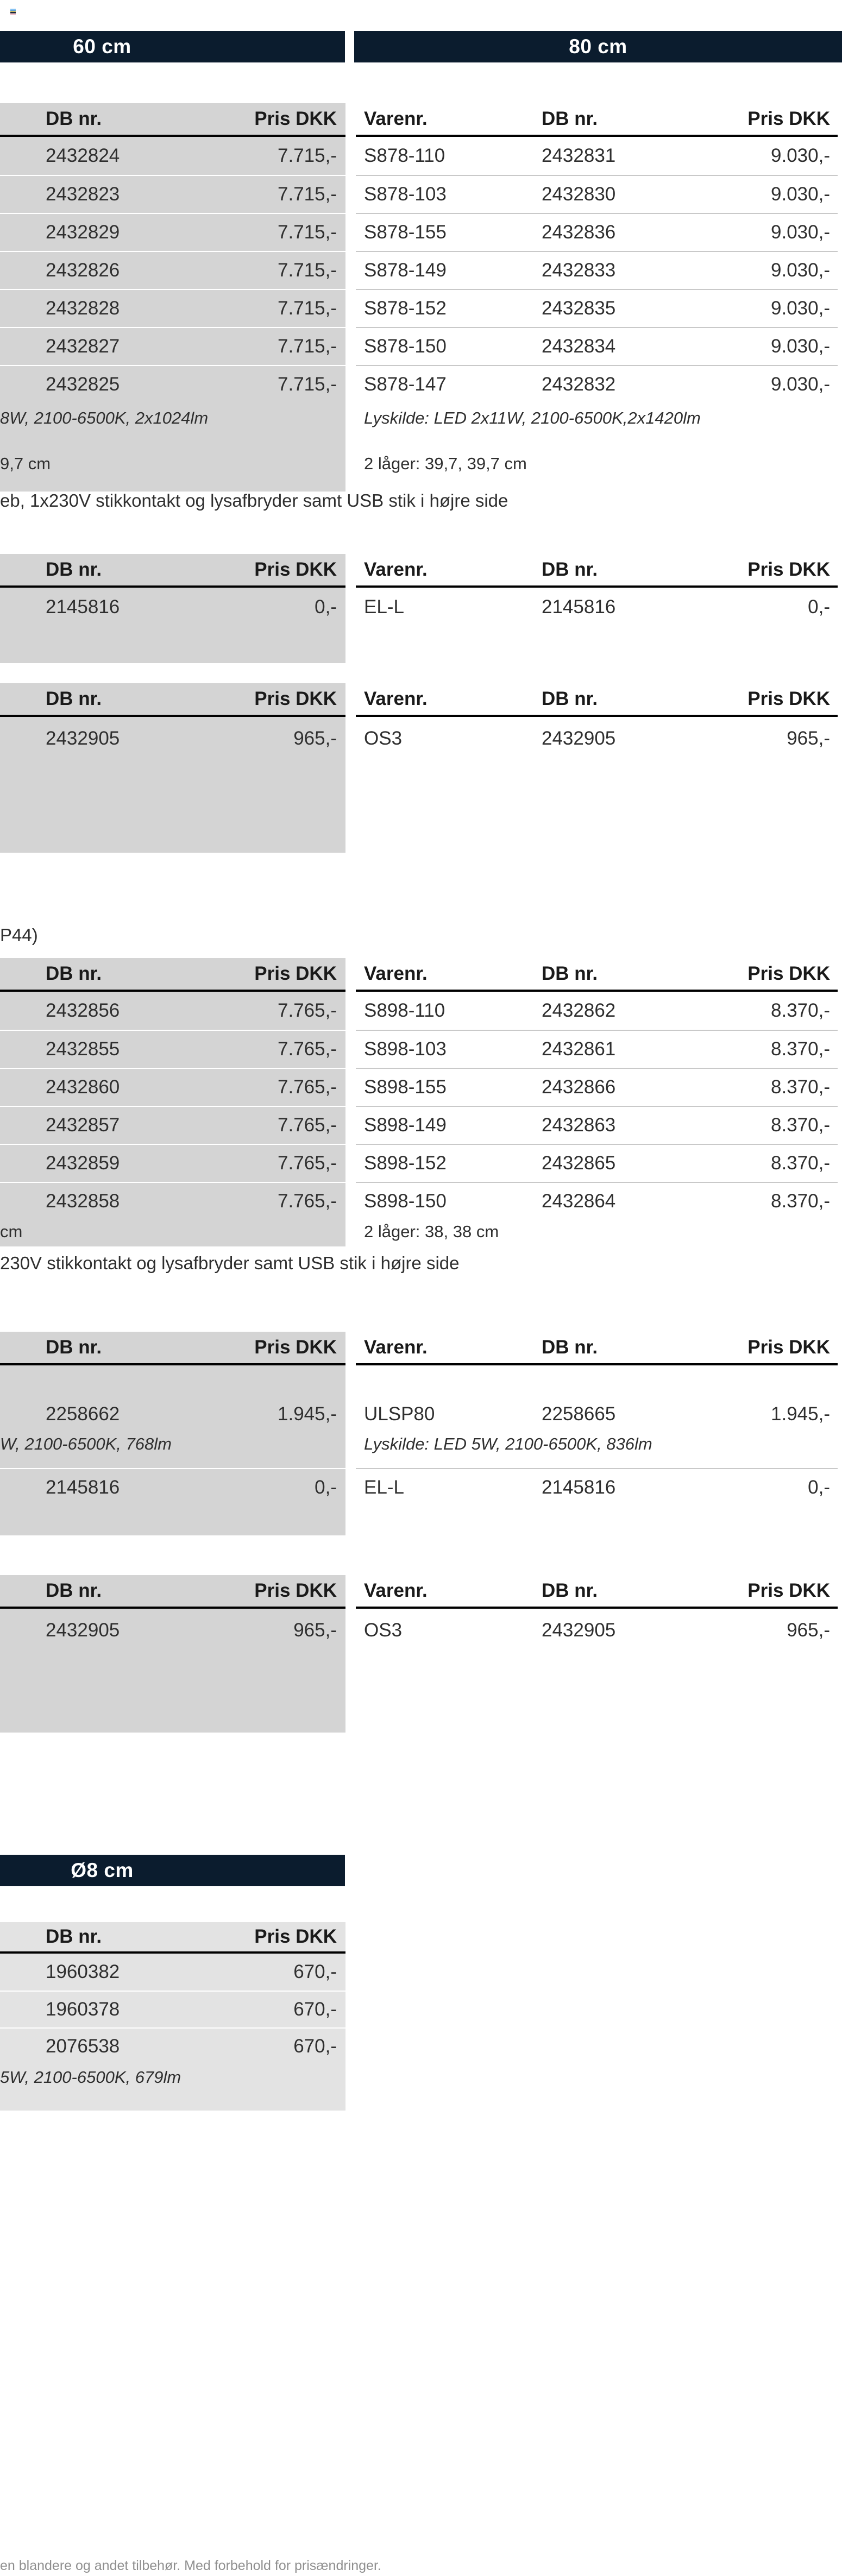 This screenshot has height=2576, width=842. Describe the element at coordinates (383, 739) in the screenshot. I see `varenr-value: OS3` at that location.